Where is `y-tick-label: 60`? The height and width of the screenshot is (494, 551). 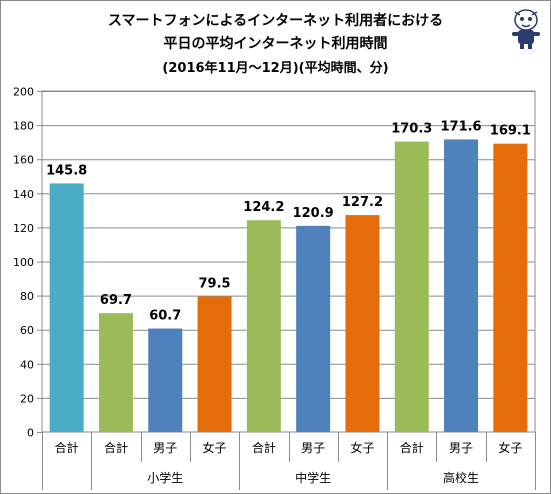
y-tick-label: 60 is located at coordinates (27, 330).